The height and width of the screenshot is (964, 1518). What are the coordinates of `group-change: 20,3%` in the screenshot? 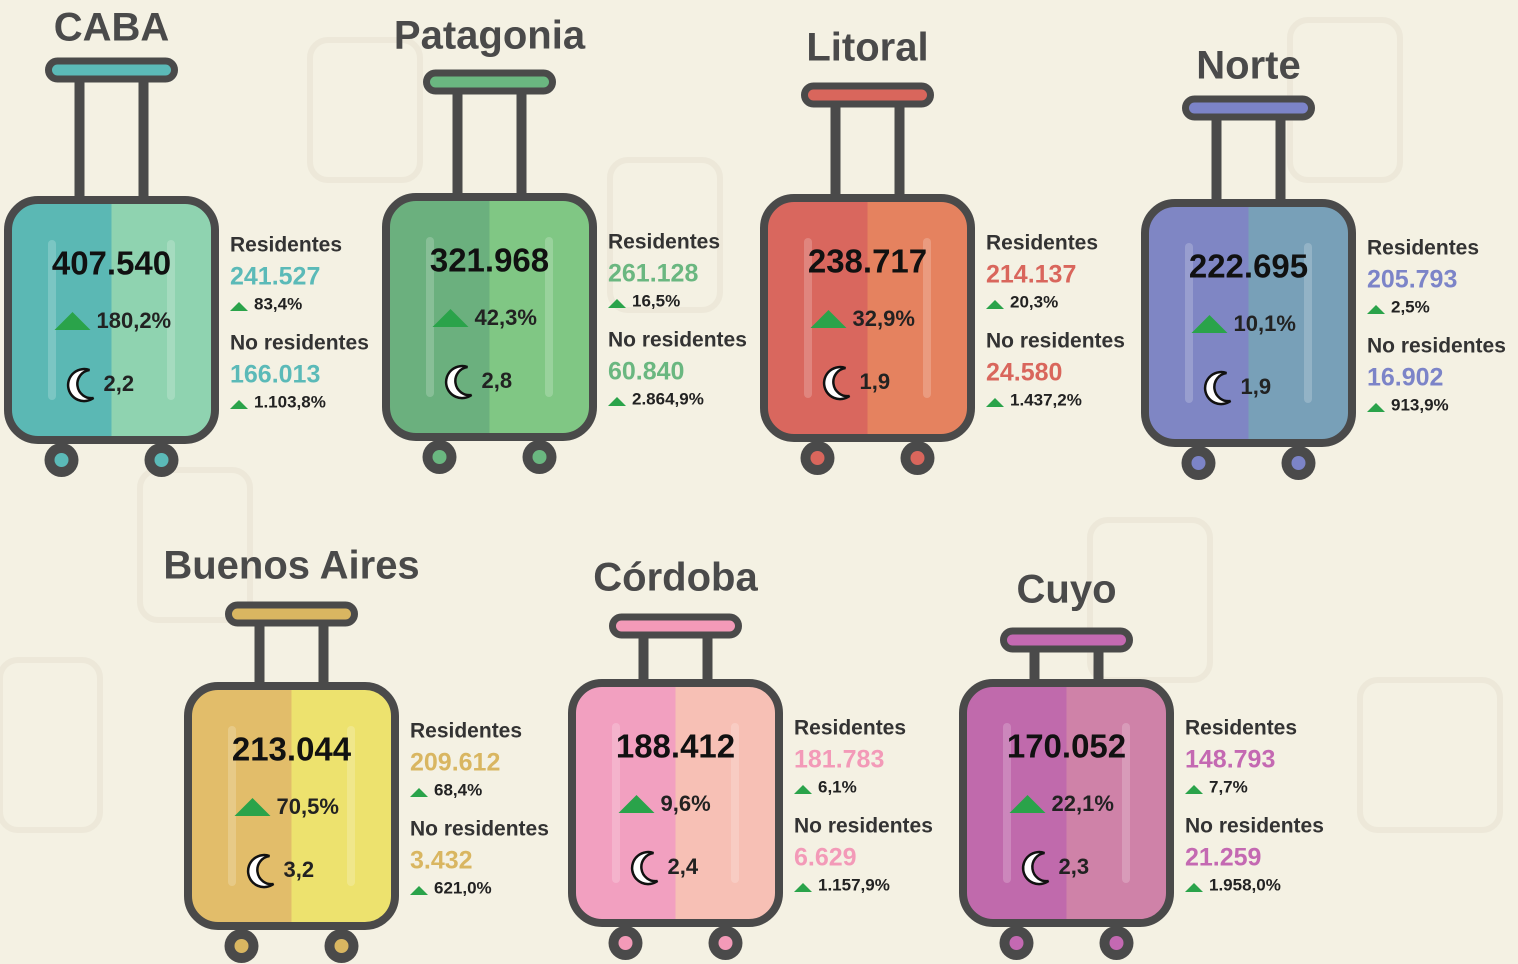 It's located at (1034, 301).